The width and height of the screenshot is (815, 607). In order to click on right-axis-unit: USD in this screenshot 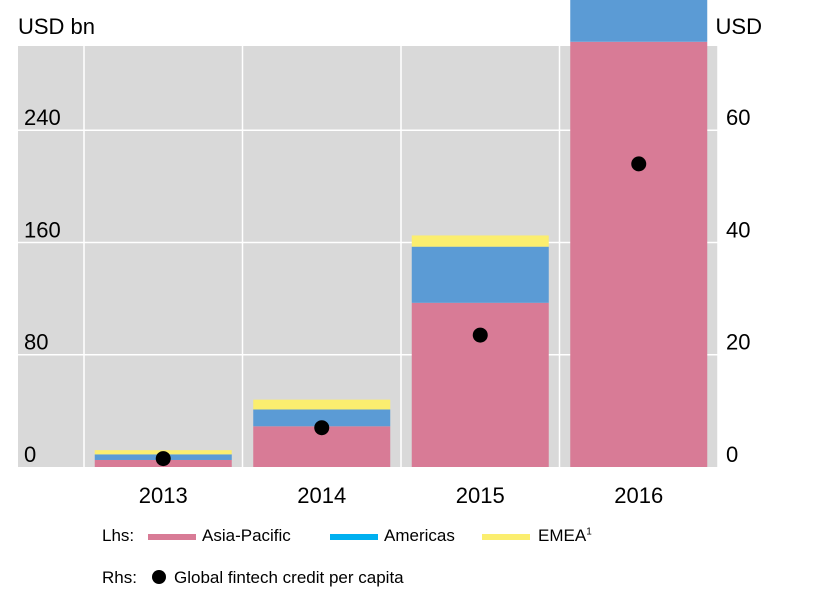, I will do `click(739, 26)`.